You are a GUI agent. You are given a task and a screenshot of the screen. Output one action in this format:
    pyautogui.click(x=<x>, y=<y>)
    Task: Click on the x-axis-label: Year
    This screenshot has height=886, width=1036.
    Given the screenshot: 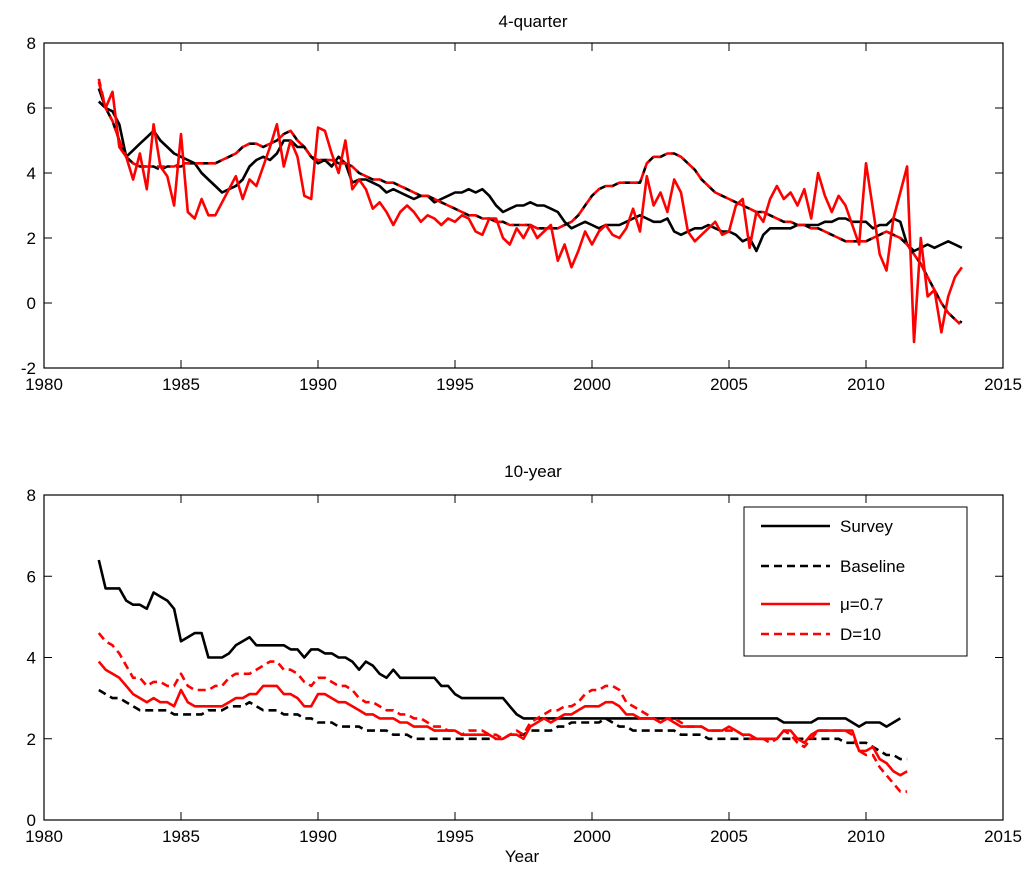 What is the action you would take?
    pyautogui.click(x=522, y=856)
    